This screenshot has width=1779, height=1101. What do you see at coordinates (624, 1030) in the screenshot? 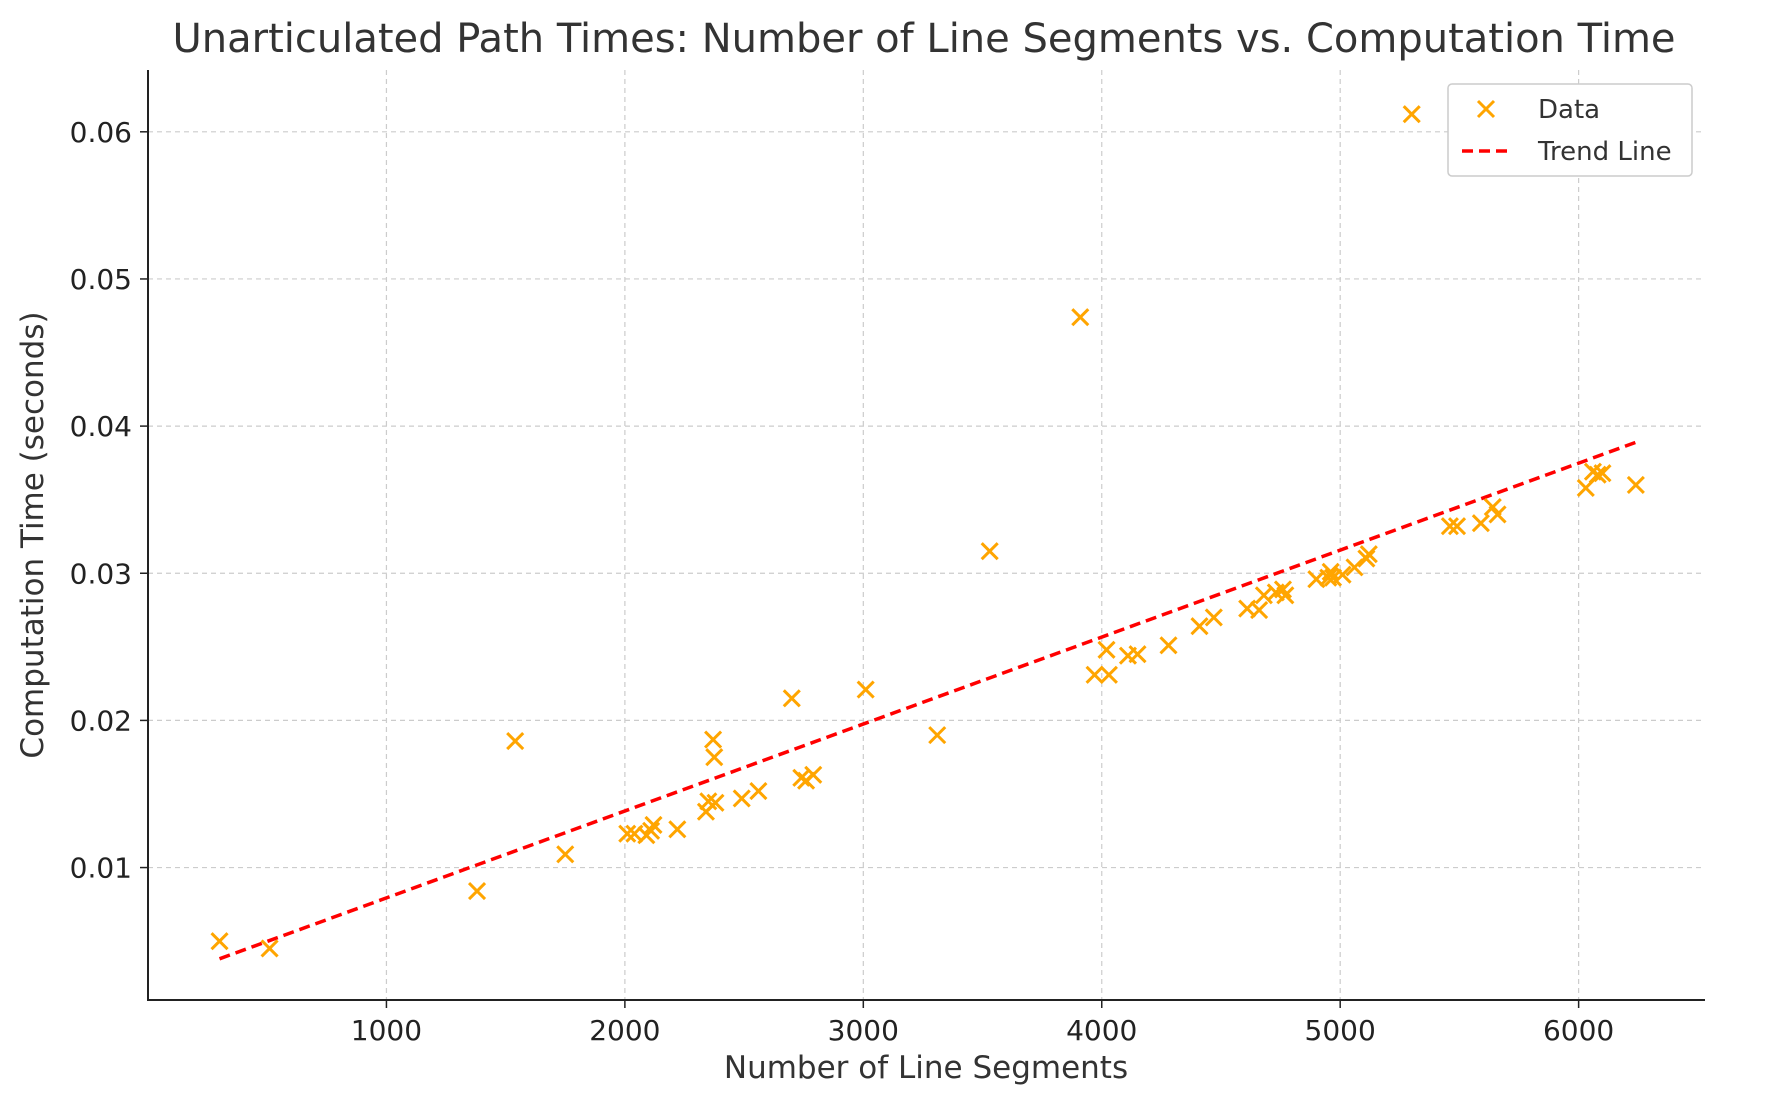
I see `x-tick-label: 2000` at bounding box center [624, 1030].